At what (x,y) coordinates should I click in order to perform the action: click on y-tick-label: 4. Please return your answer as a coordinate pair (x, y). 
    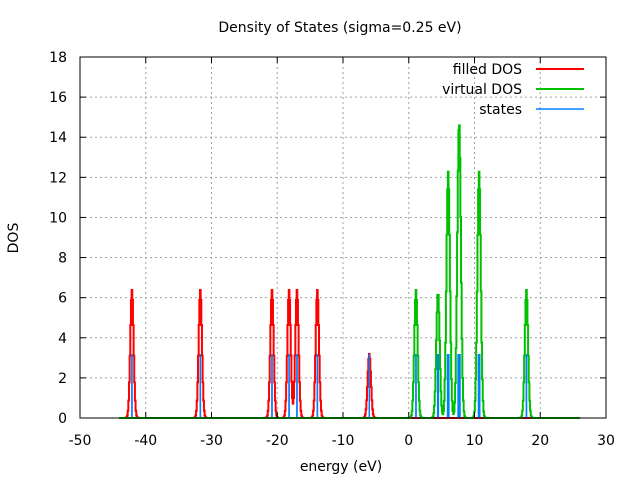
    Looking at the image, I should click on (62, 339).